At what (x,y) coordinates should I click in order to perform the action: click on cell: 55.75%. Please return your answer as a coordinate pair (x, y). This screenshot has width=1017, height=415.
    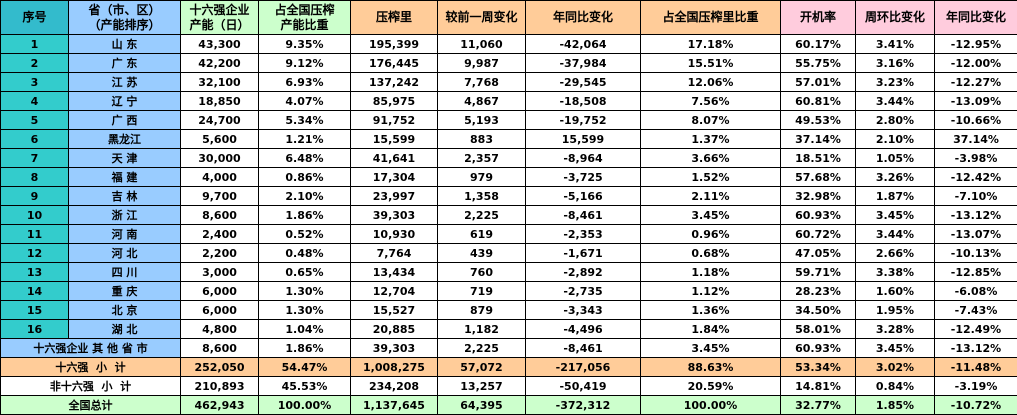
    Looking at the image, I should click on (818, 63).